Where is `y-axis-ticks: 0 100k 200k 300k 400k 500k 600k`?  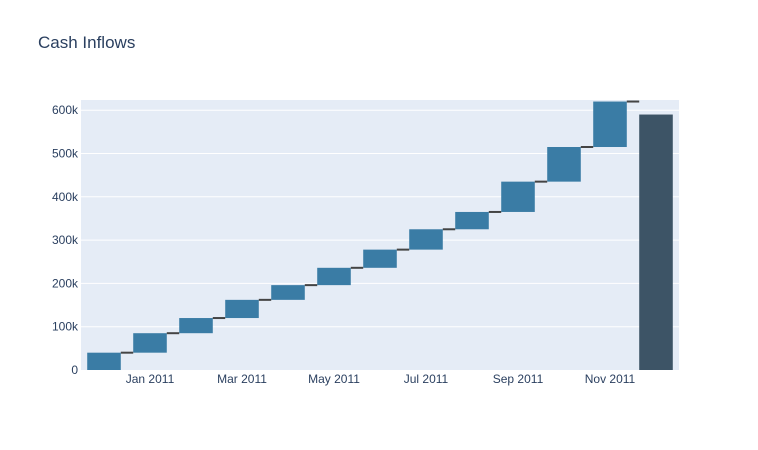 y-axis-ticks: 0 100k 200k 300k 400k 500k 600k is located at coordinates (65, 240).